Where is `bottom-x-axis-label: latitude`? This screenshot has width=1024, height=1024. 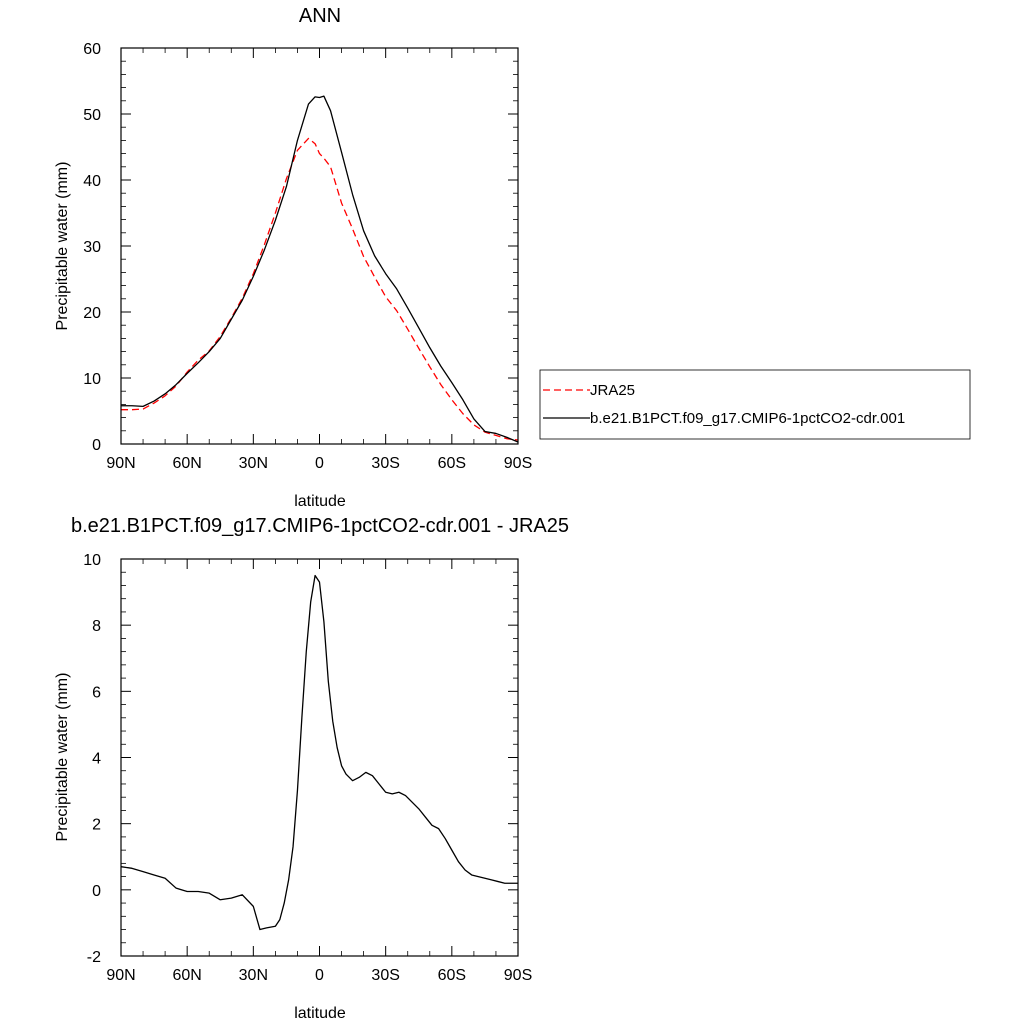 bottom-x-axis-label: latitude is located at coordinates (320, 1013).